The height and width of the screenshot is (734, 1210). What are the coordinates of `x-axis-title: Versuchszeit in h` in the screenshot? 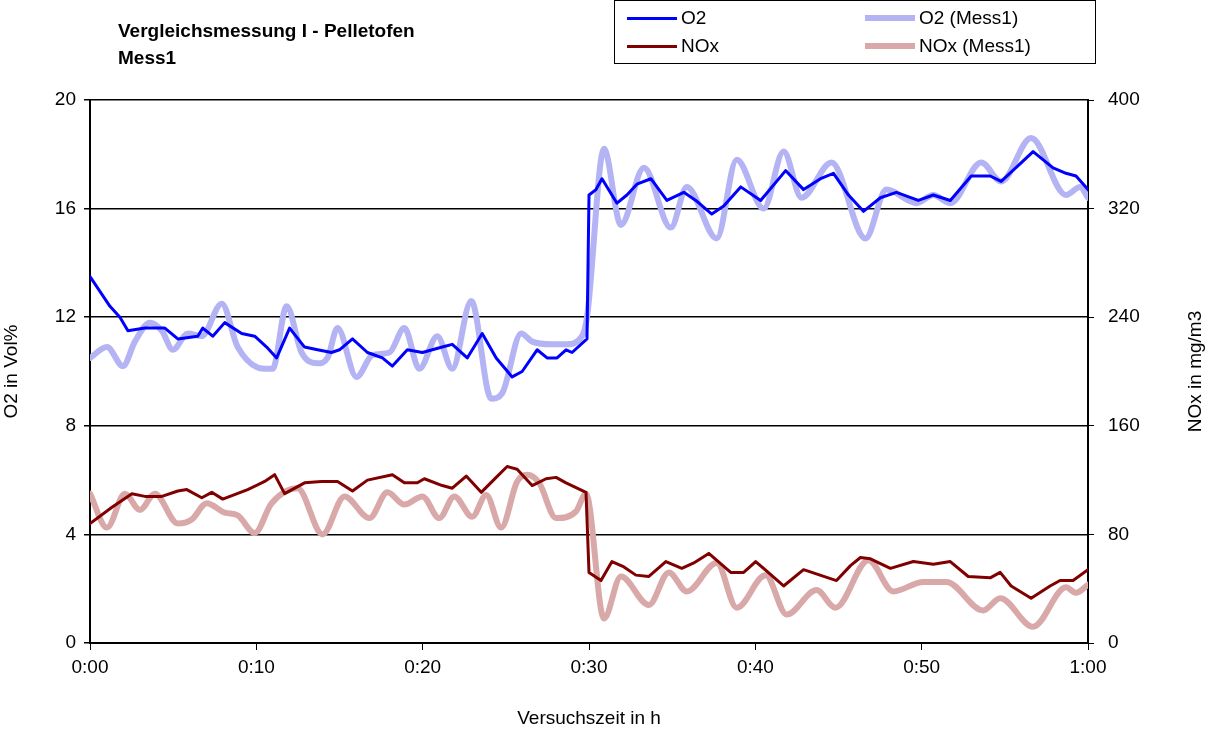 It's located at (589, 717).